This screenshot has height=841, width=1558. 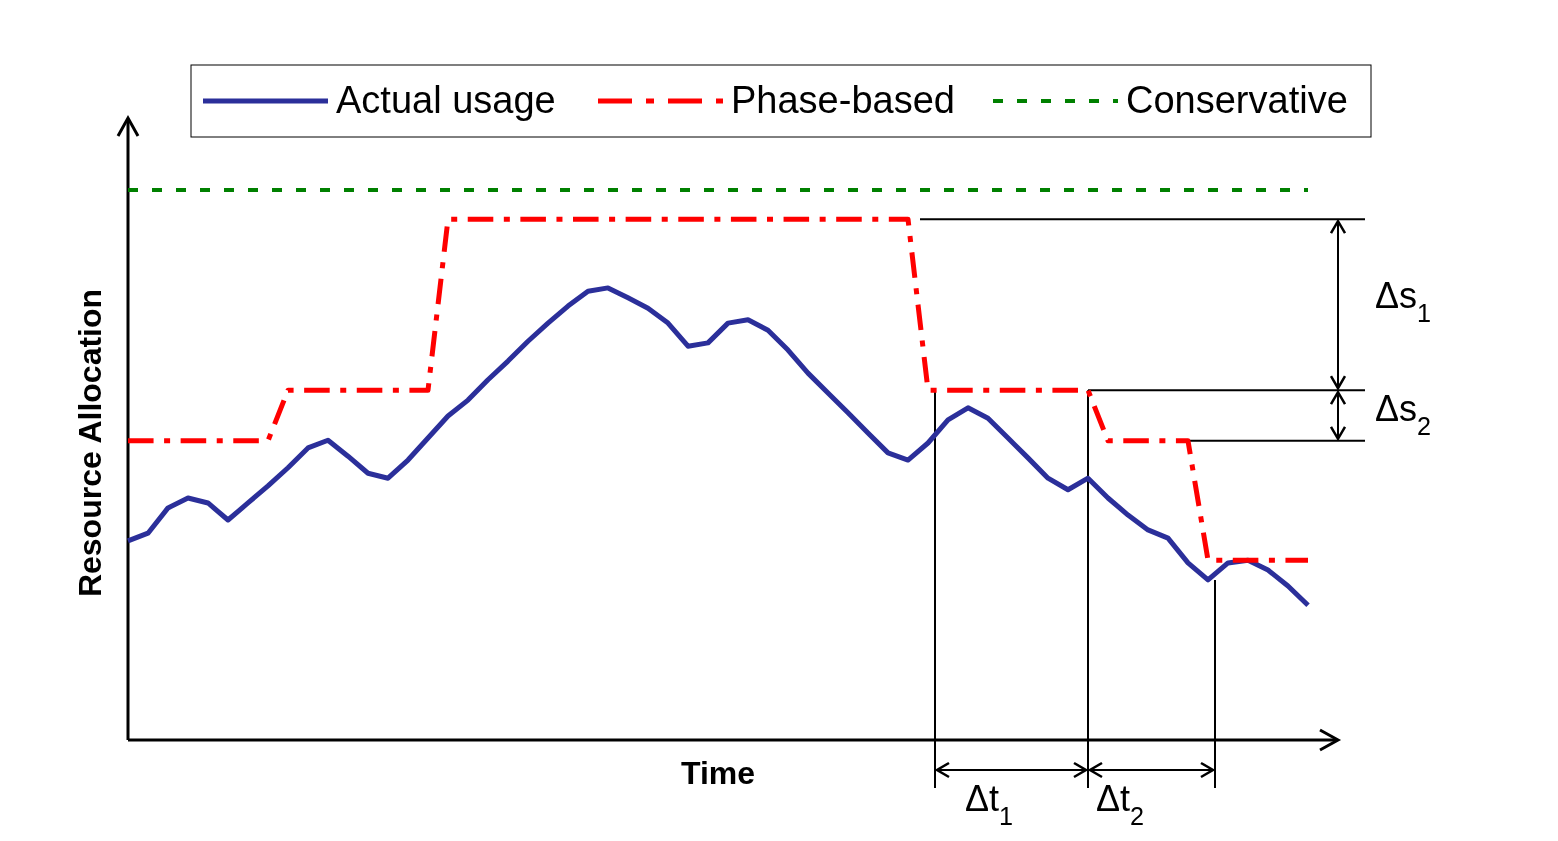 What do you see at coordinates (446, 100) in the screenshot?
I see `legend-label: Actual usage` at bounding box center [446, 100].